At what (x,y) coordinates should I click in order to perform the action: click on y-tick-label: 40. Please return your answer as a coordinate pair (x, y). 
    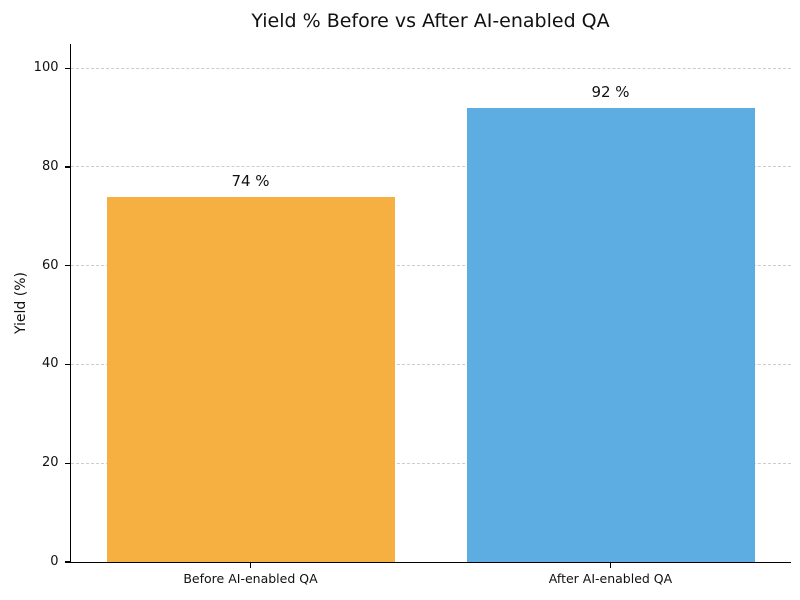
    Looking at the image, I should click on (50, 364).